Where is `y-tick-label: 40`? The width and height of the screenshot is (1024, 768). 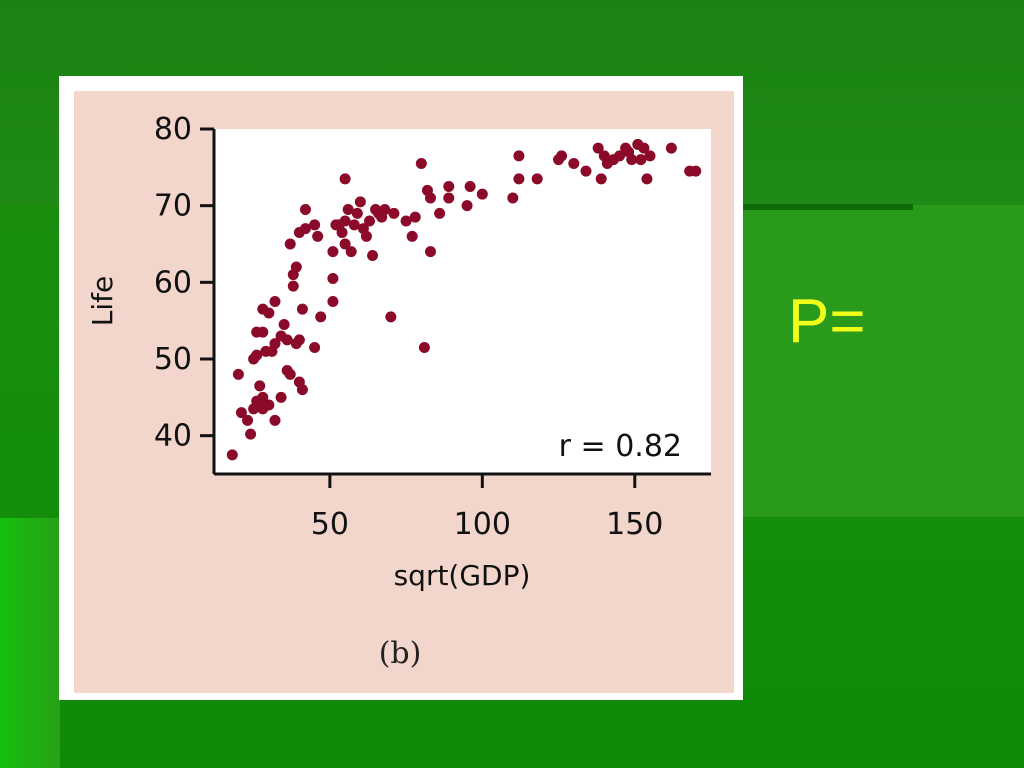 y-tick-label: 40 is located at coordinates (173, 436).